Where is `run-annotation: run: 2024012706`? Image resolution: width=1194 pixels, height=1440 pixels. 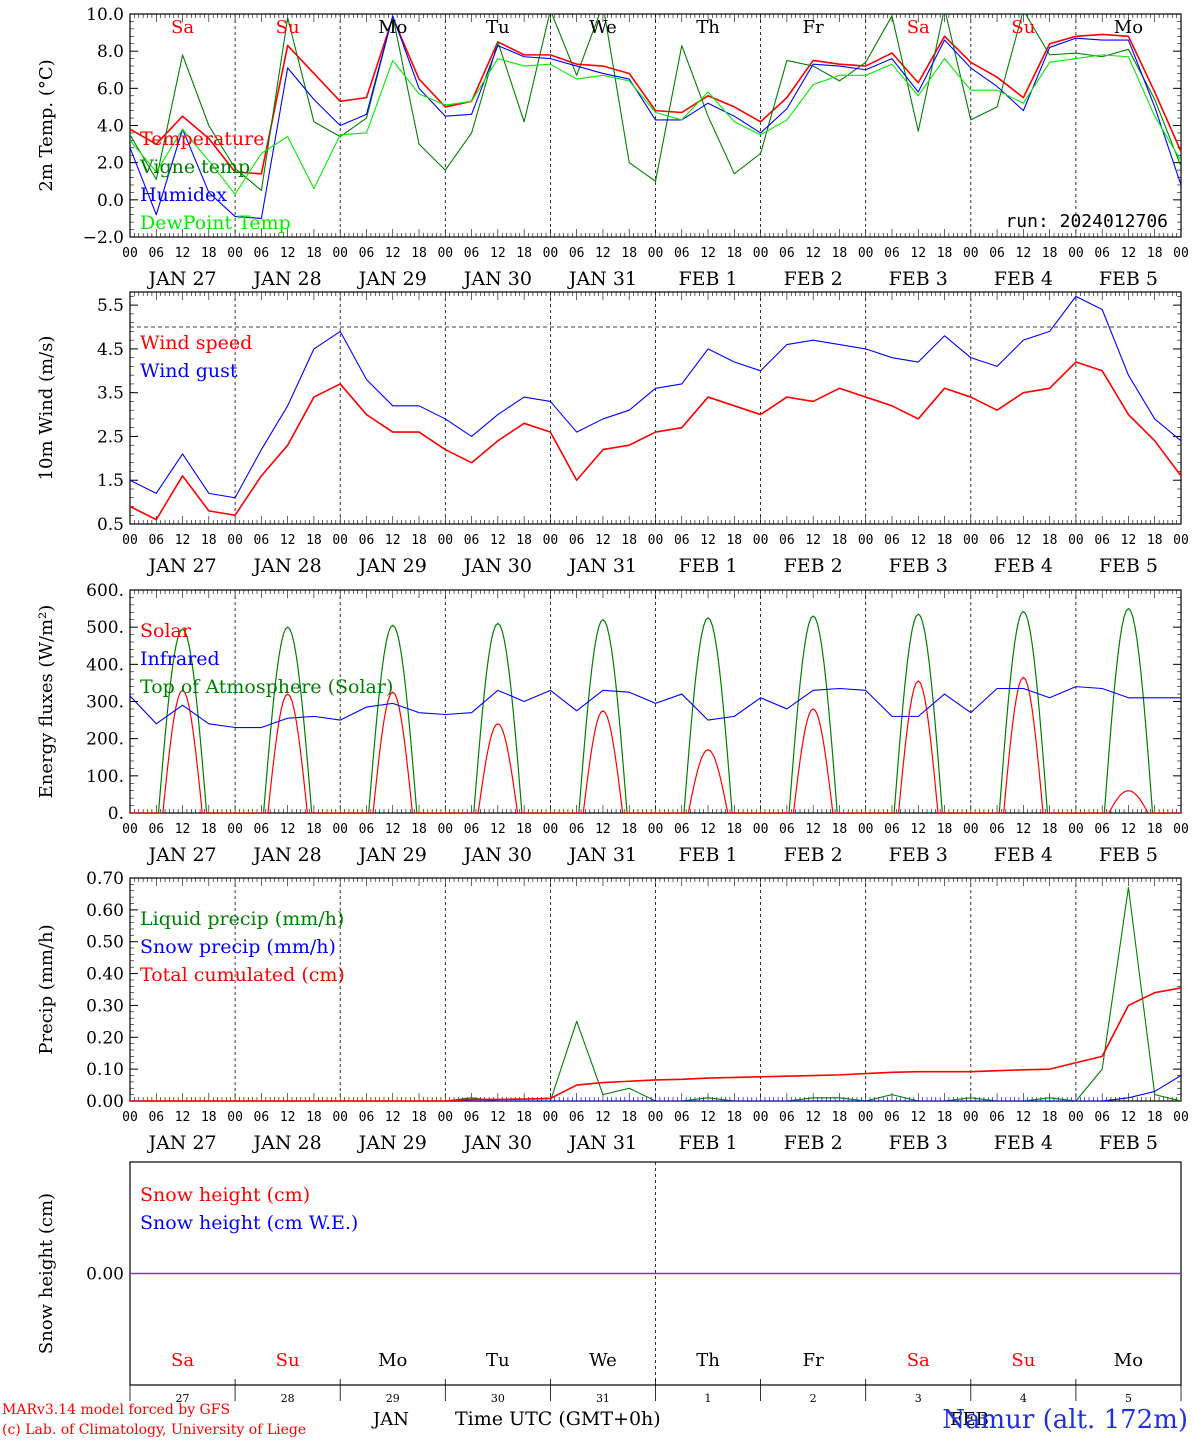 run-annotation: run: 2024012706 is located at coordinates (1086, 221).